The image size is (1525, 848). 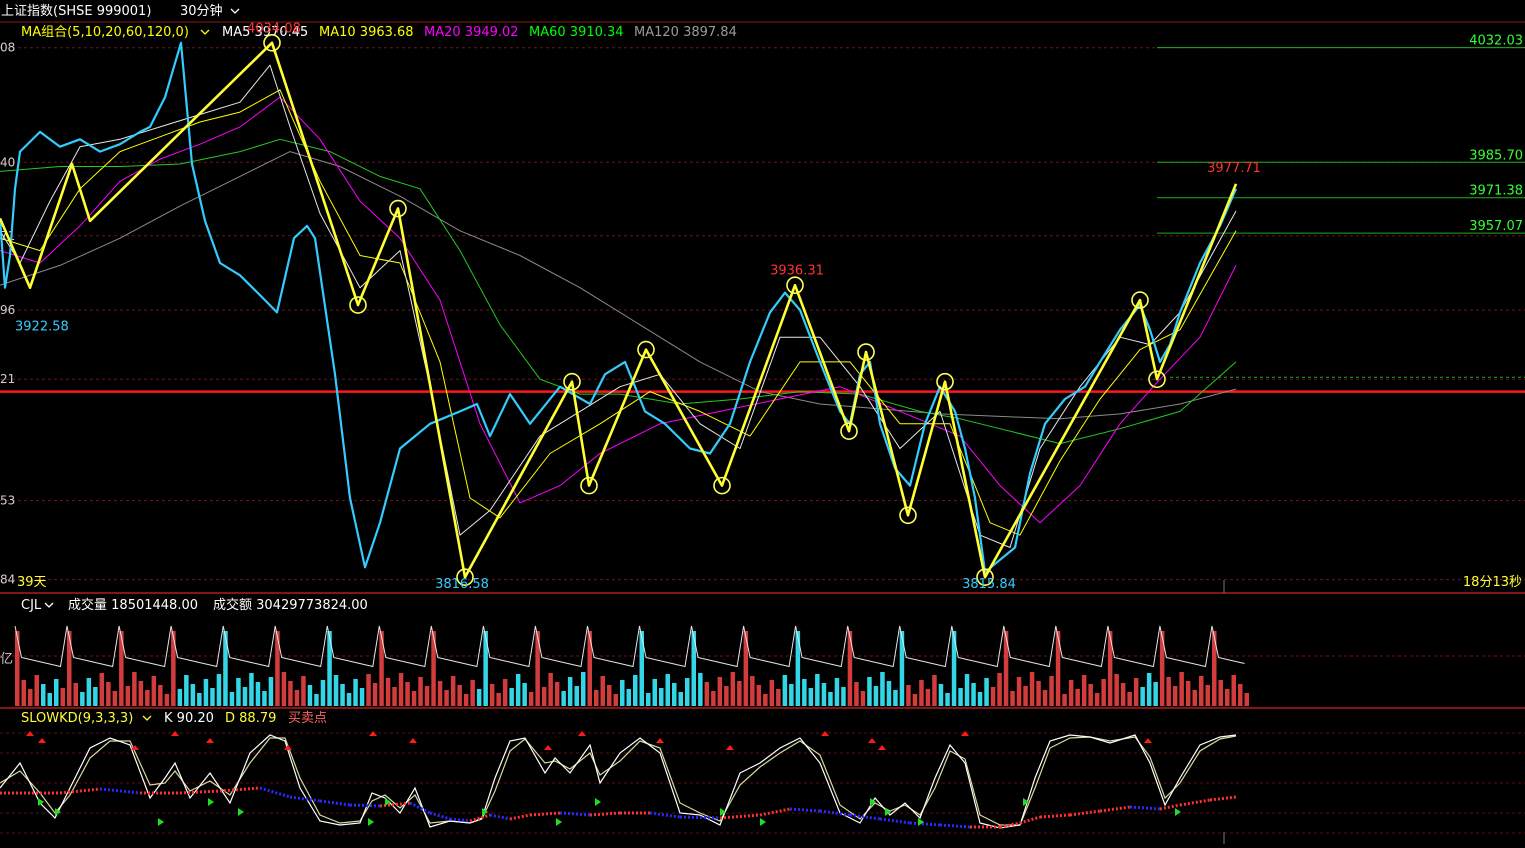 What do you see at coordinates (31, 605) in the screenshot?
I see `volume-title: CJL` at bounding box center [31, 605].